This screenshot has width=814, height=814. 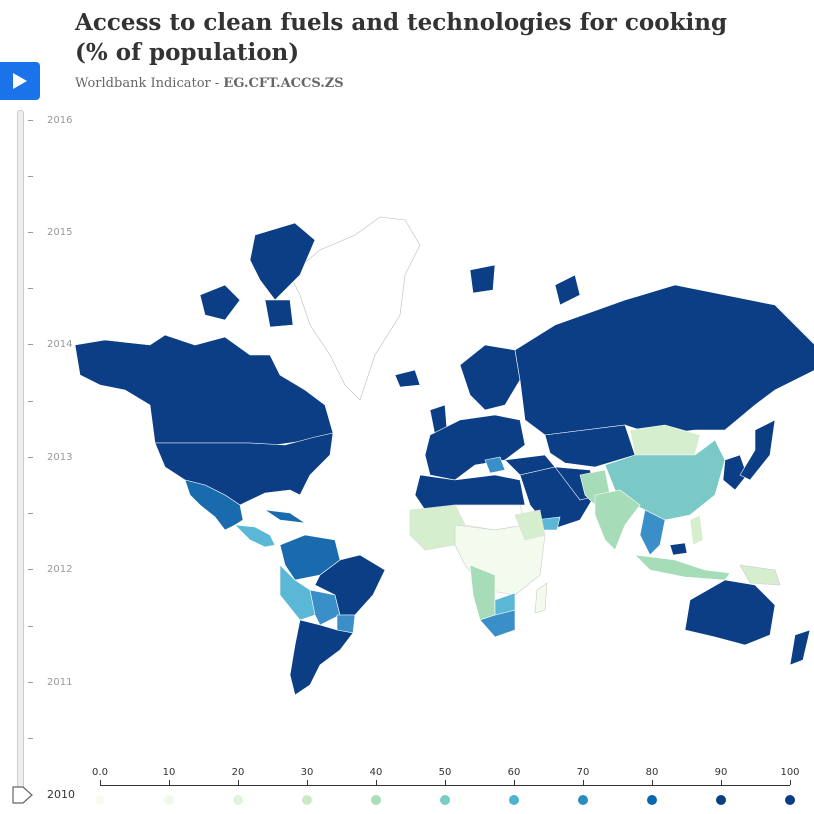 What do you see at coordinates (678, 549) in the screenshot?
I see `country-malaysia` at bounding box center [678, 549].